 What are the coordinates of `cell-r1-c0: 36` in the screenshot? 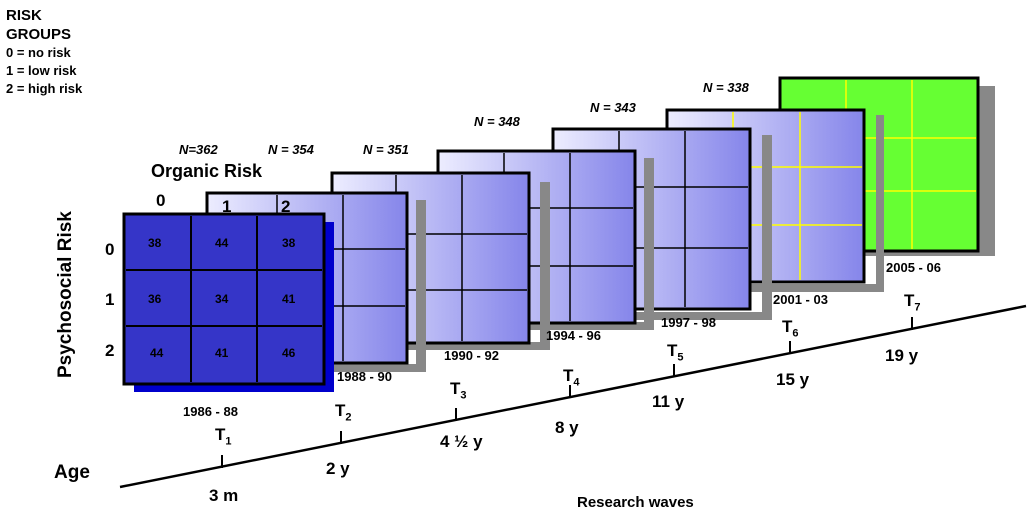 It's located at (155, 299).